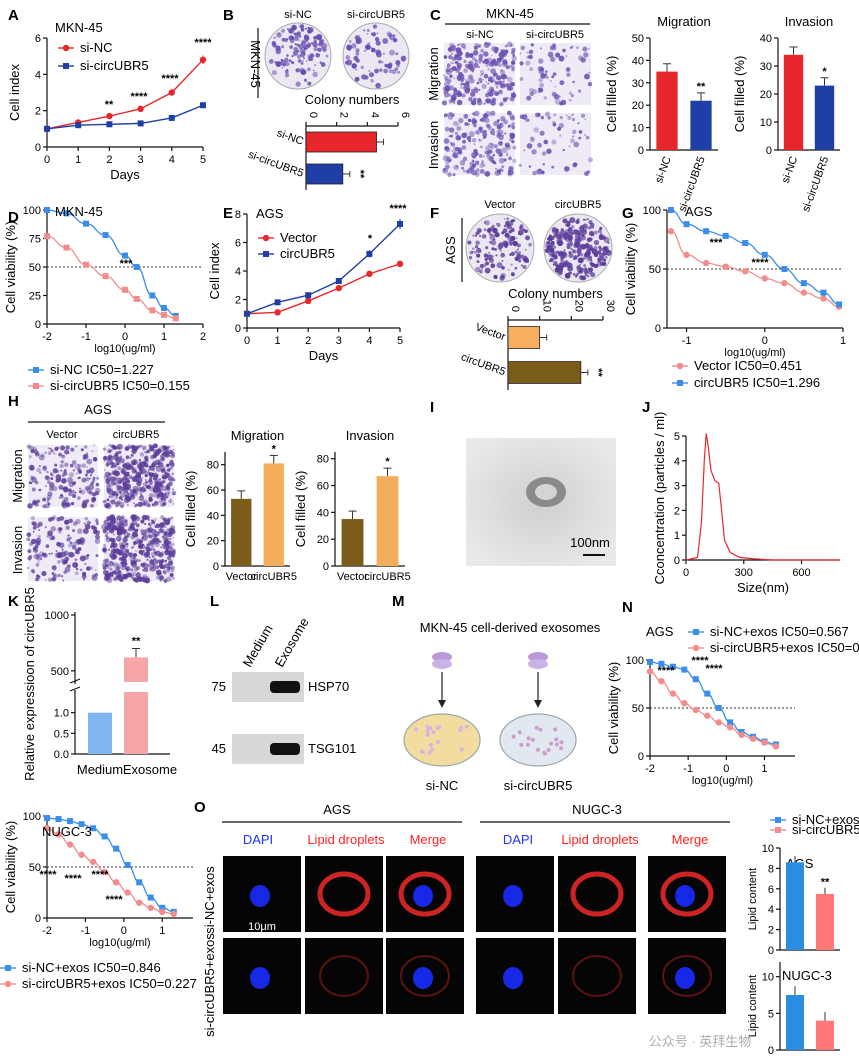  What do you see at coordinates (17, 475) in the screenshot?
I see `panel-h-row-mig: Migration` at bounding box center [17, 475].